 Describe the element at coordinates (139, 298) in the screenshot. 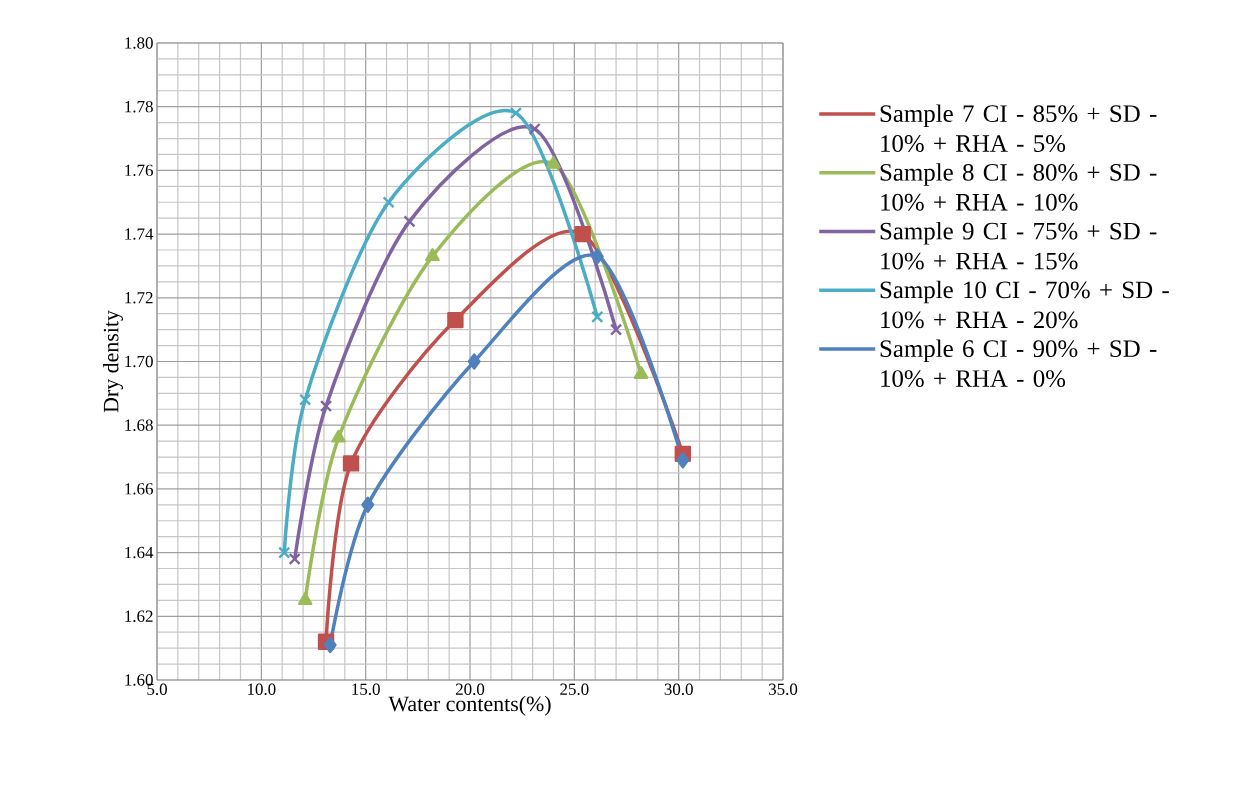

I see `y-tick-label: 1.72` at that location.